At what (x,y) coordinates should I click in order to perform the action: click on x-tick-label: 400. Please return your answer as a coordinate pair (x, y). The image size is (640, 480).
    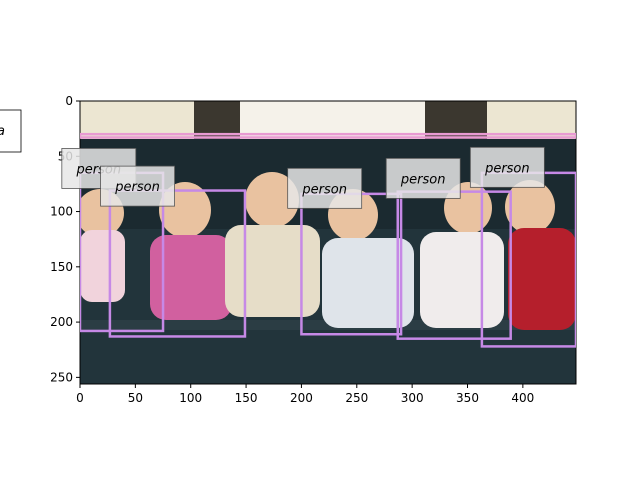
    Looking at the image, I should click on (522, 398).